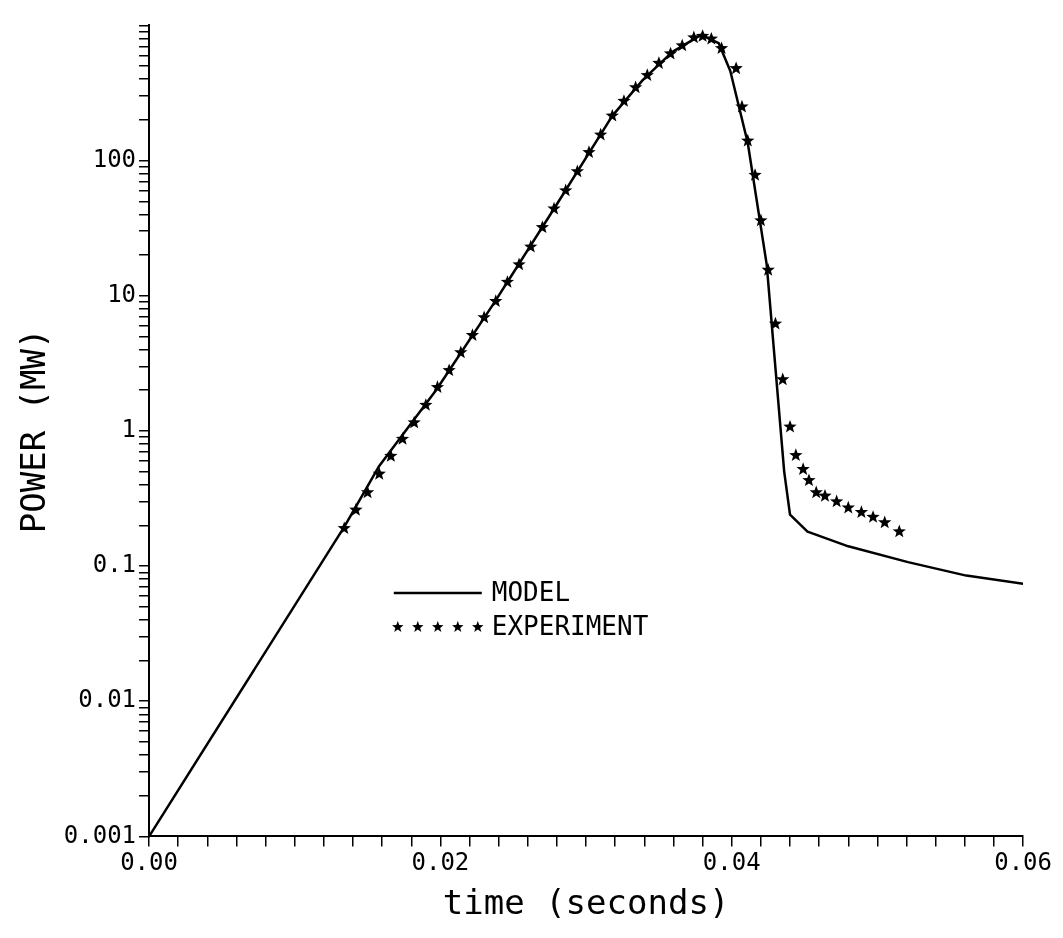 The image size is (1063, 938). What do you see at coordinates (586, 902) in the screenshot?
I see `x-axis-title: time (seconds)` at bounding box center [586, 902].